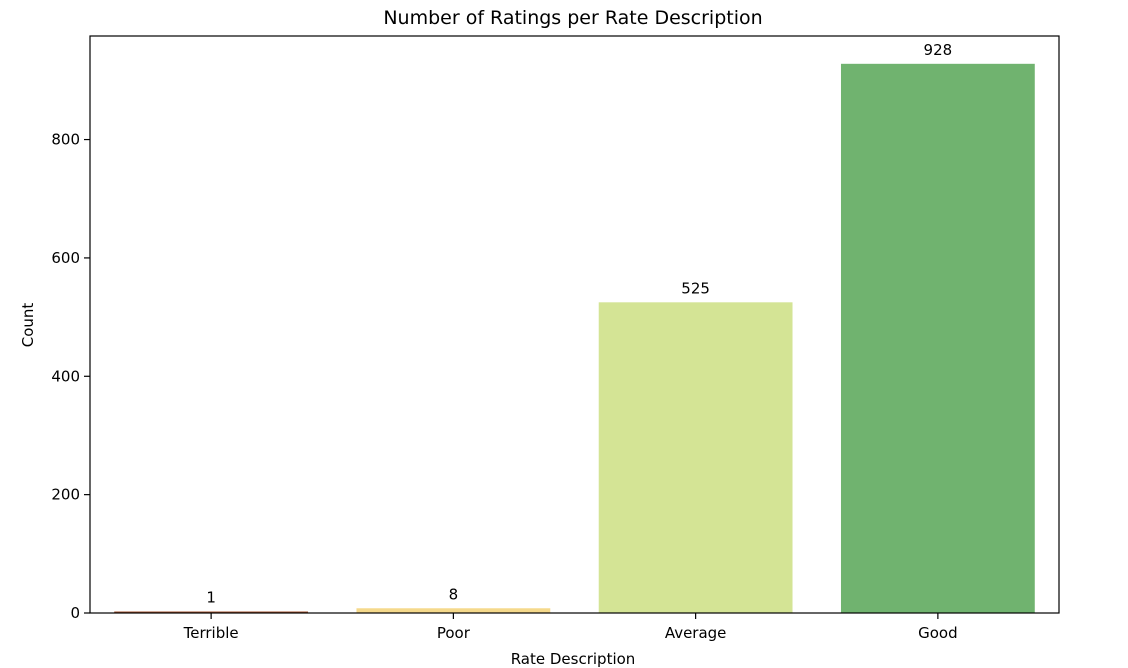 This screenshot has height=668, width=1128. I want to click on x-tick-label: Good, so click(938, 633).